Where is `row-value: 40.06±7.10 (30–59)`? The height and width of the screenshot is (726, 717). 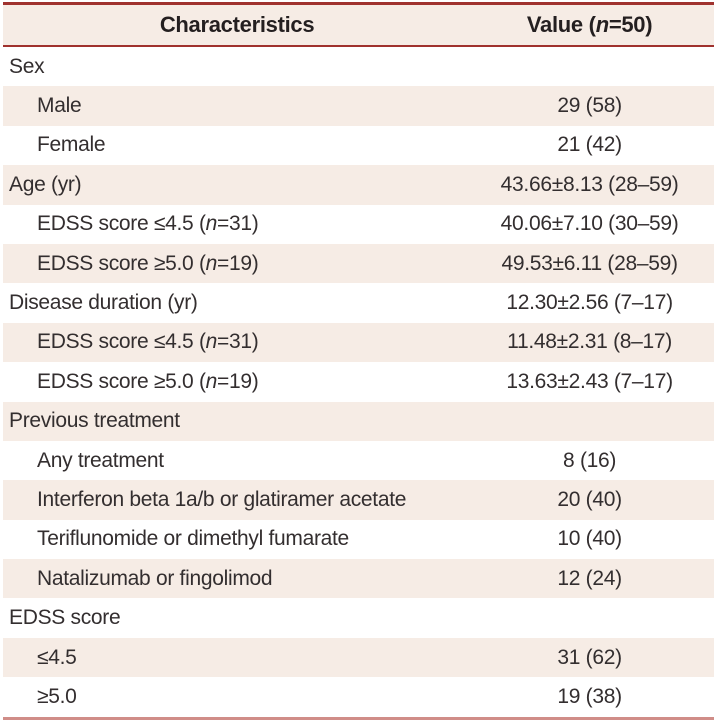
row-value: 40.06±7.10 (30–59) is located at coordinates (589, 224).